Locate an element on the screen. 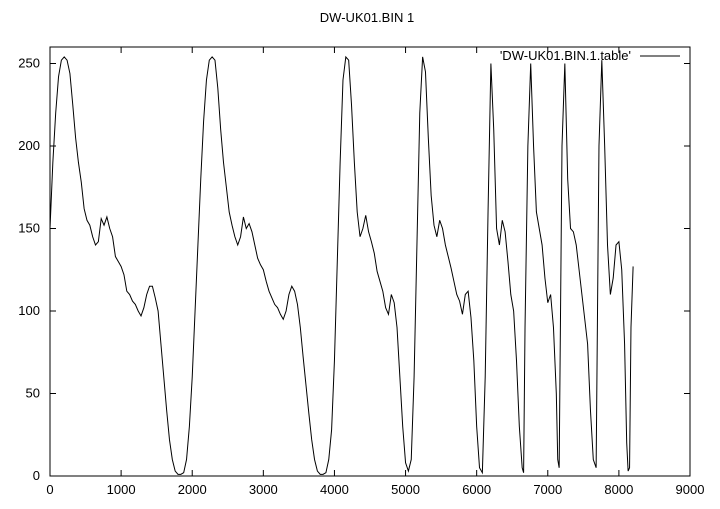 The height and width of the screenshot is (509, 720). x-tick-label: 8000 is located at coordinates (618, 489).